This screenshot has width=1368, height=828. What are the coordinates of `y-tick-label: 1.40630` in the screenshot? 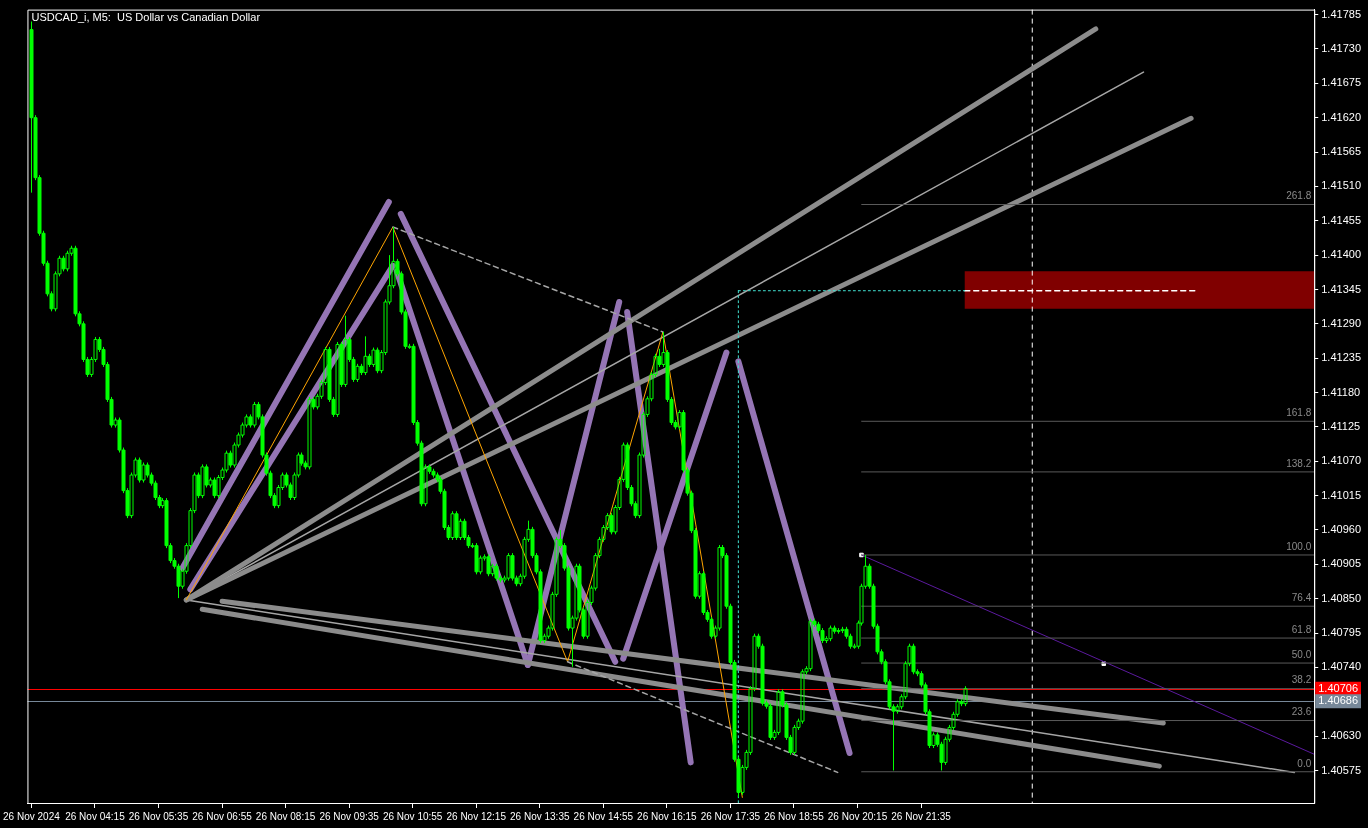 It's located at (1341, 735).